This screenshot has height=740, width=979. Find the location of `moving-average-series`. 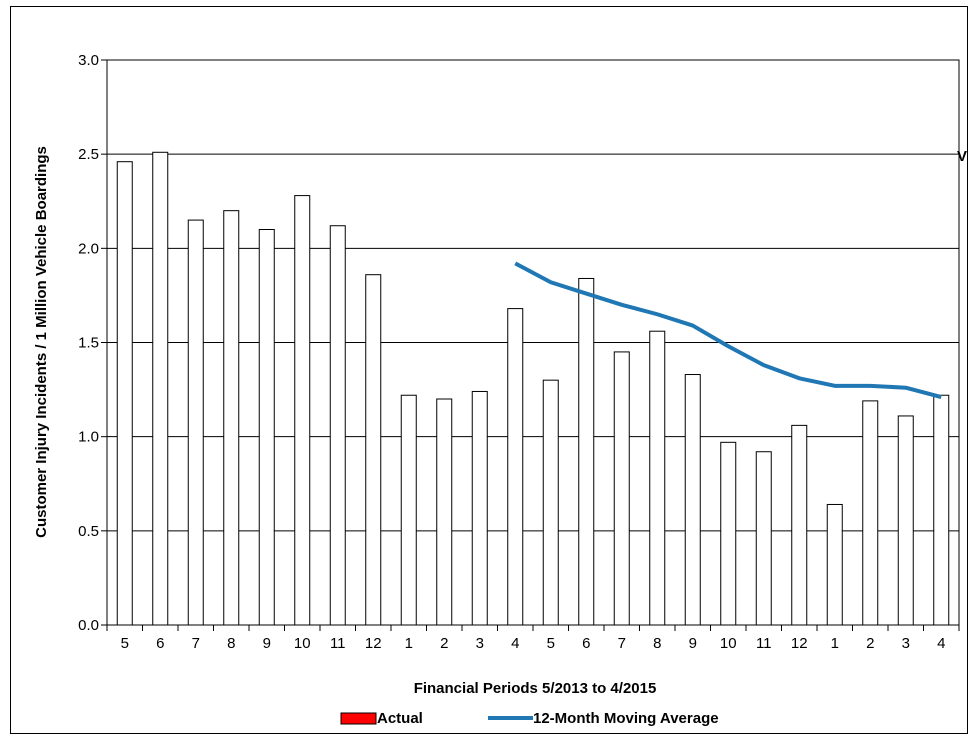

moving-average-series is located at coordinates (728, 330).